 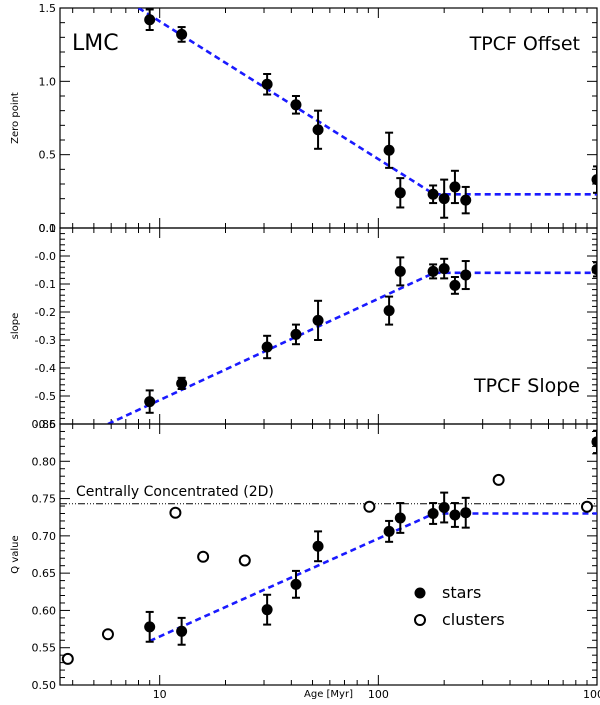 What do you see at coordinates (48, 81) in the screenshot?
I see `y-tick-label: 1.0` at bounding box center [48, 81].